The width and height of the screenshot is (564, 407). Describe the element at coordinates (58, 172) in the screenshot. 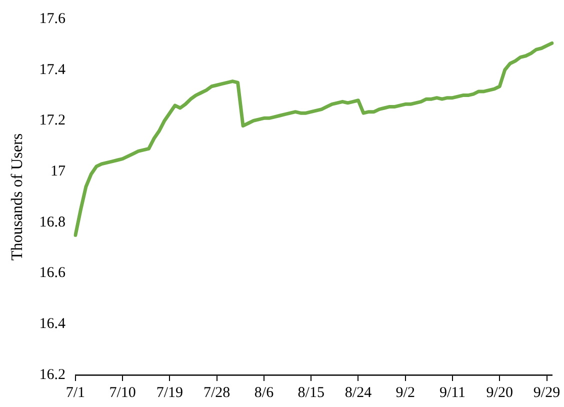

I see `y-tick-label: 17` at that location.